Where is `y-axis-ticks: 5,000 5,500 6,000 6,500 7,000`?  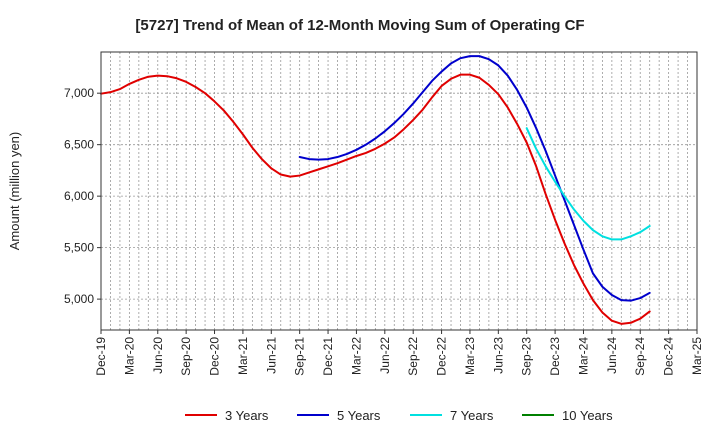 y-axis-ticks: 5,000 5,500 6,000 6,500 7,000 is located at coordinates (82, 196).